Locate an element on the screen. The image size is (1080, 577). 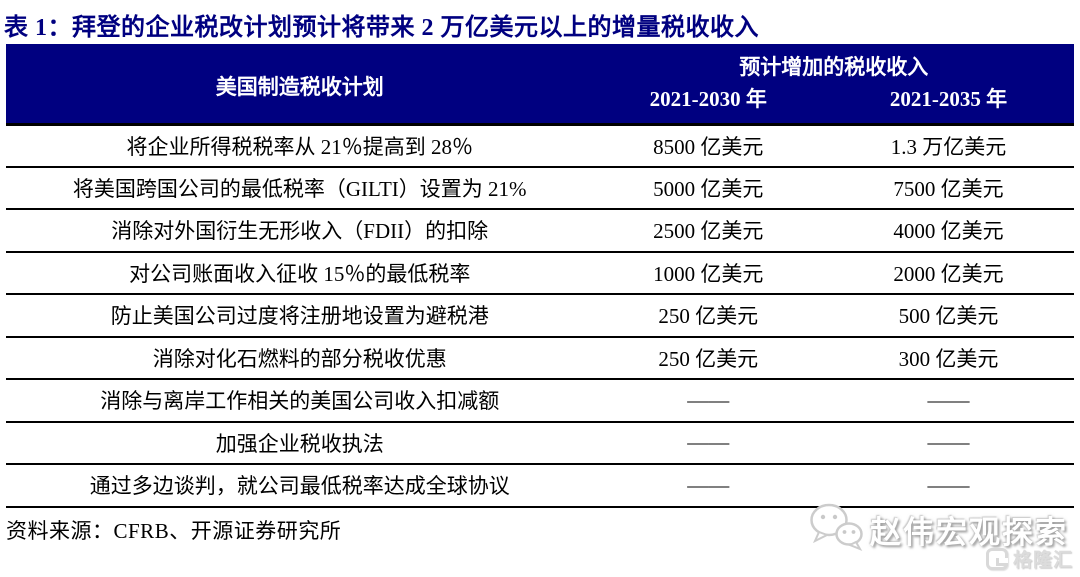
table-row: 消除与离岸工作相关的美国公司收入扣减额 —— —— is located at coordinates (540, 401).